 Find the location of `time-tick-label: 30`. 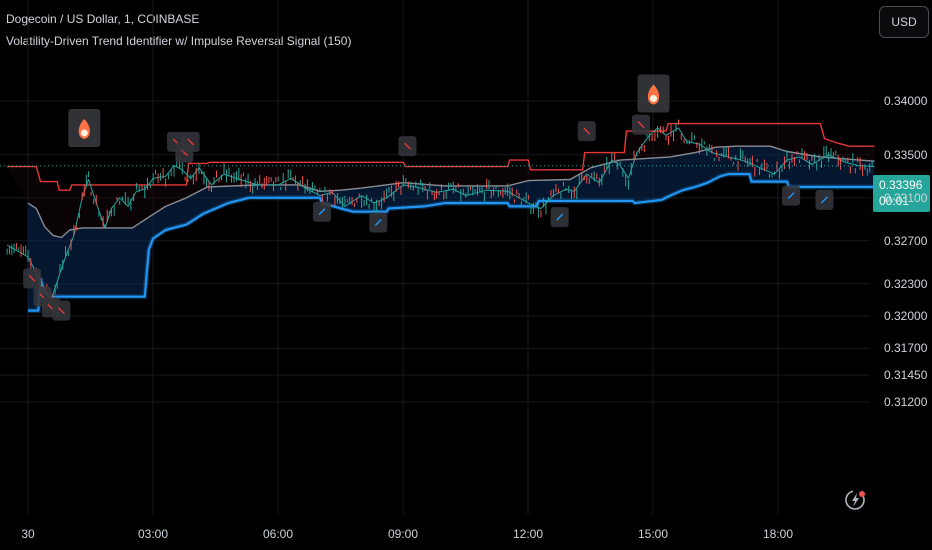

time-tick-label: 30 is located at coordinates (28, 534).